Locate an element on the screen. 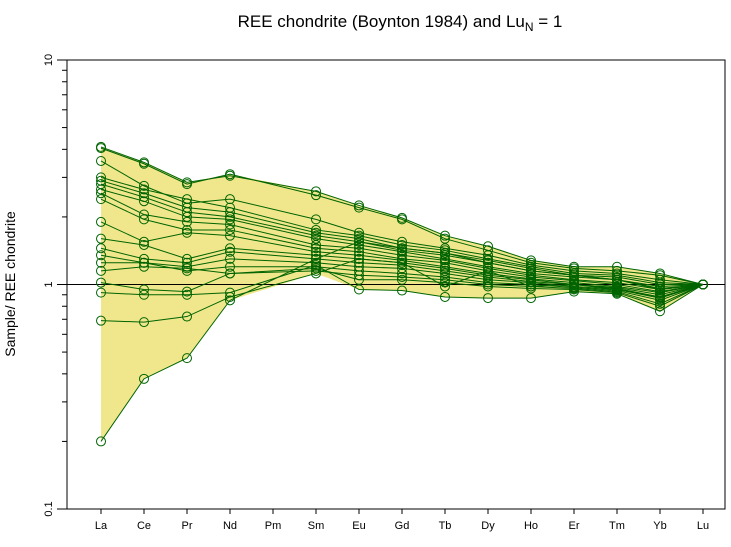  x-tick-label: Gd is located at coordinates (402, 526).